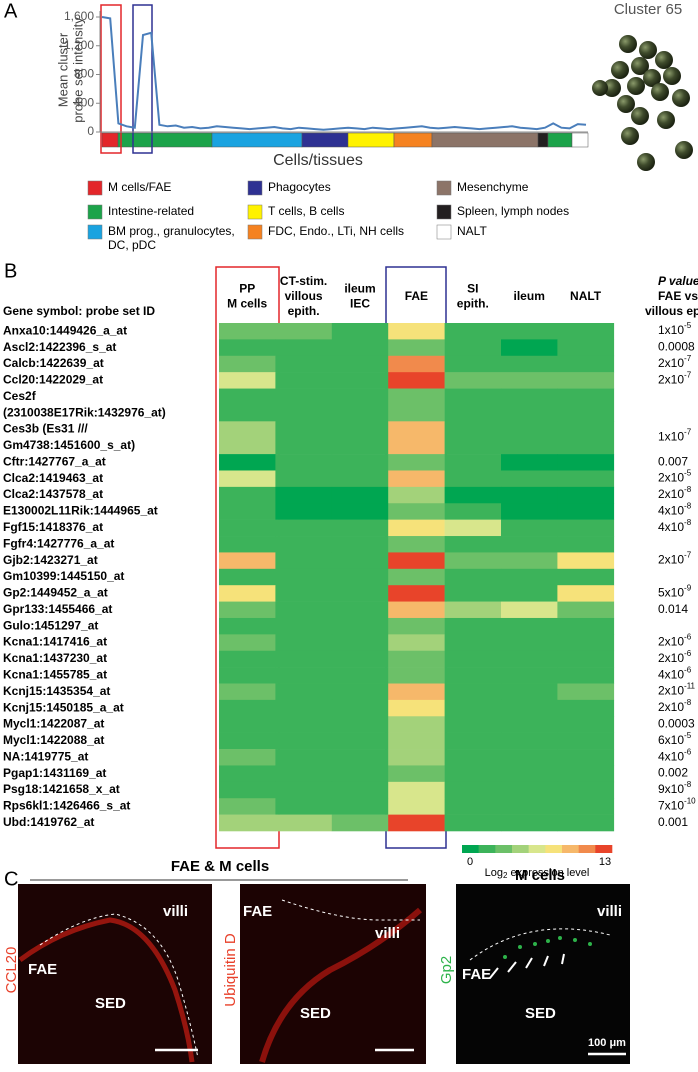 The width and height of the screenshot is (698, 1072). What do you see at coordinates (54, 773) in the screenshot?
I see `gene-label: Pgap1:1431169_at` at bounding box center [54, 773].